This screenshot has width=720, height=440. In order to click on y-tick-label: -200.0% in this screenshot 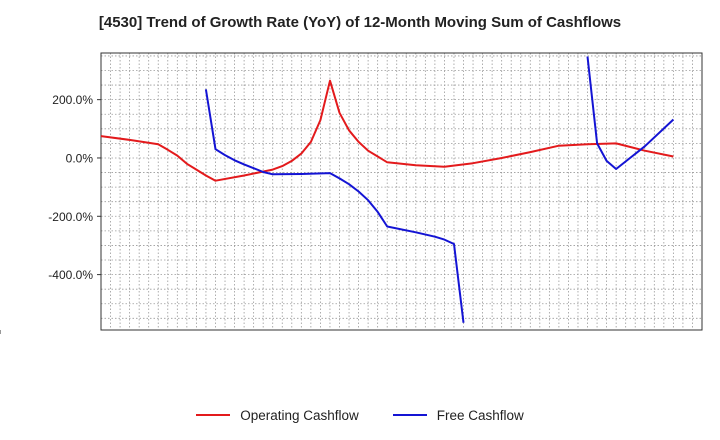, I will do `click(70, 217)`.